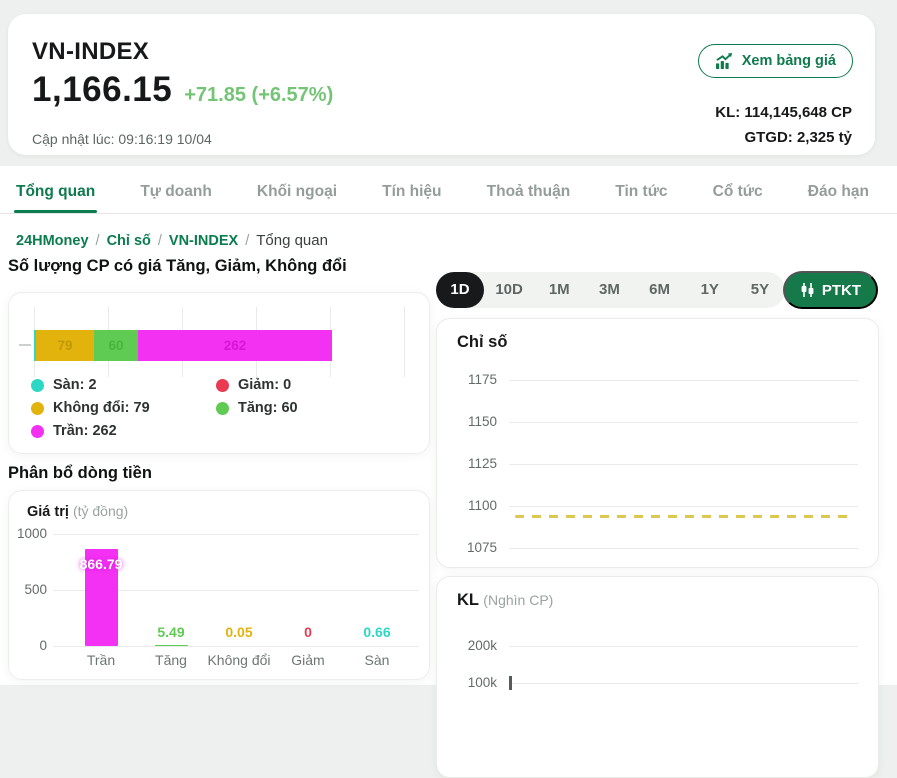  I want to click on bar-segment-Tăng: 60, so click(116, 345).